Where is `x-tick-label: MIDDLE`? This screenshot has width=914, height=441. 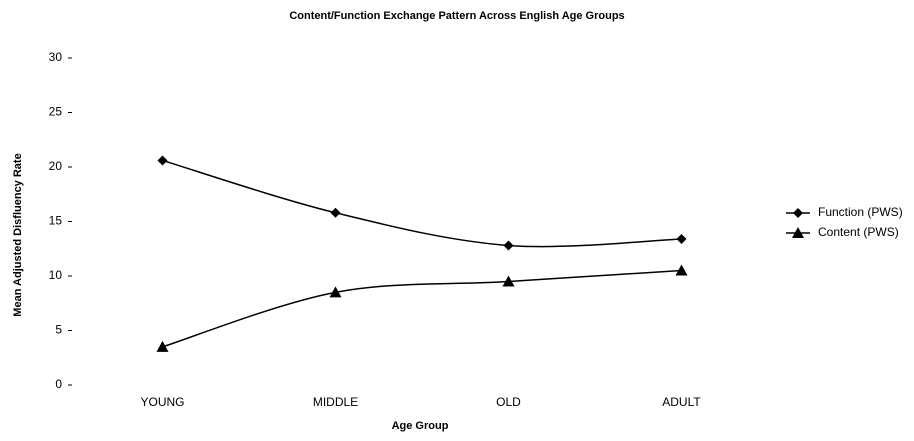 x-tick-label: MIDDLE is located at coordinates (335, 402).